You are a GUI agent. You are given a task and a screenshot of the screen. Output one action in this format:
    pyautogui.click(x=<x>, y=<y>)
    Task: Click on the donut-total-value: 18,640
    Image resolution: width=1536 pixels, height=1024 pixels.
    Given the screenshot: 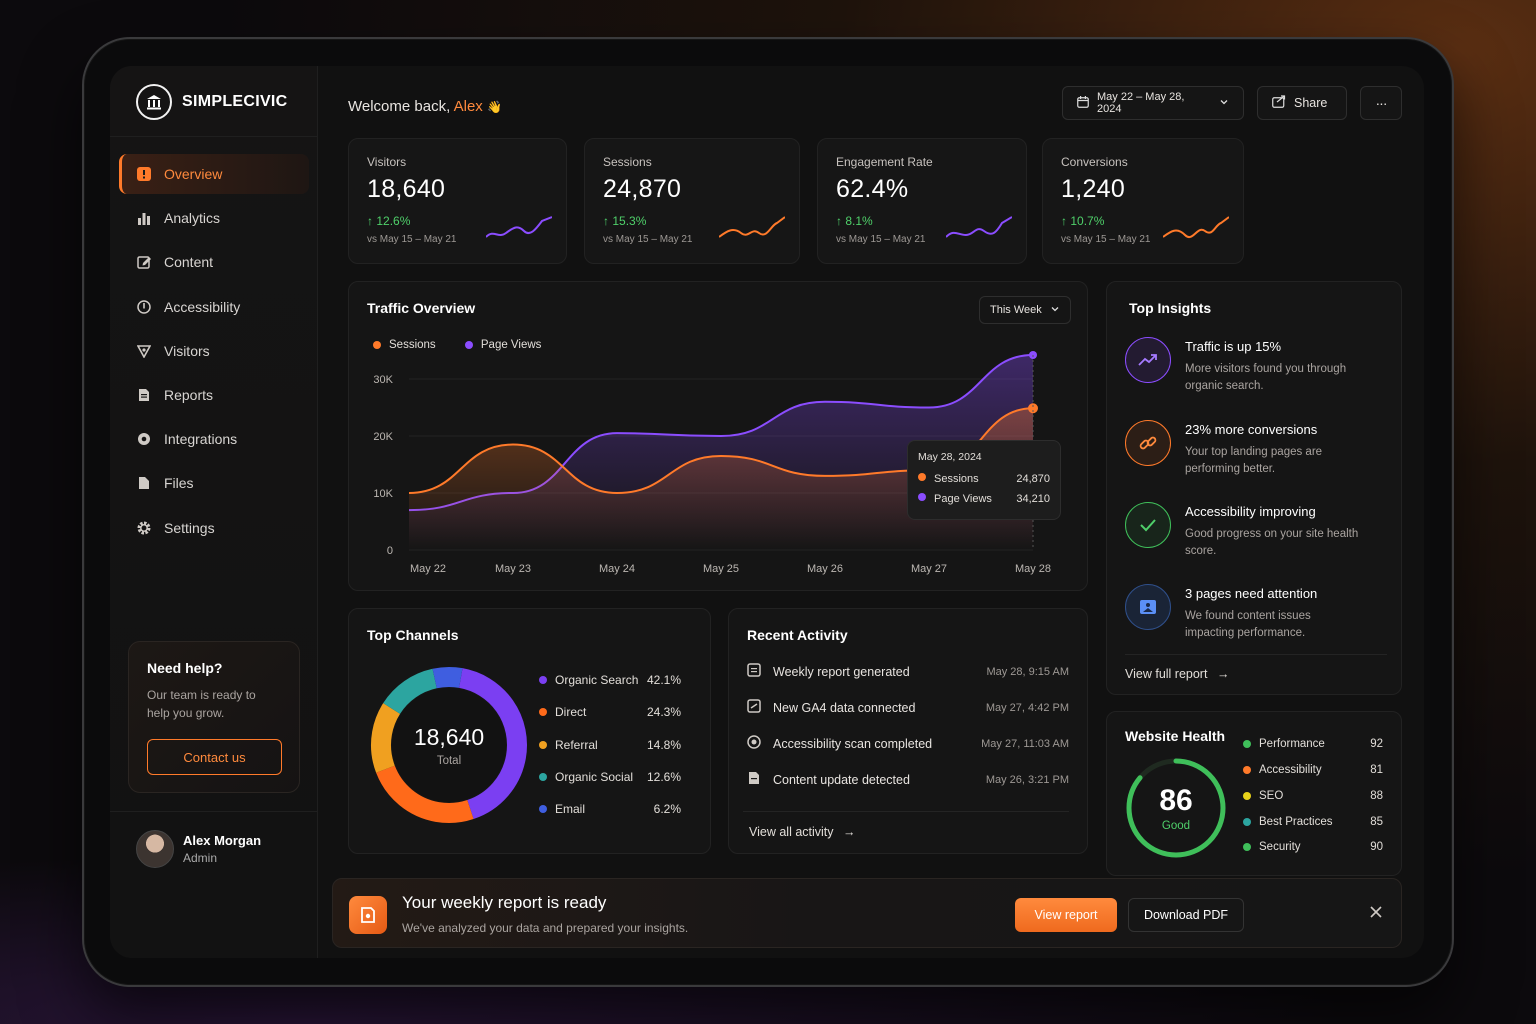 What is the action you would take?
    pyautogui.click(x=449, y=737)
    